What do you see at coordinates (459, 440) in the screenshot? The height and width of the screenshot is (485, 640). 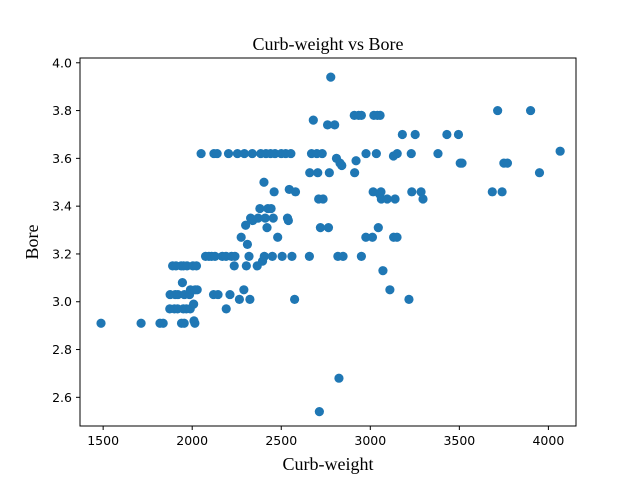 I see `x-tick-label: 3500` at bounding box center [459, 440].